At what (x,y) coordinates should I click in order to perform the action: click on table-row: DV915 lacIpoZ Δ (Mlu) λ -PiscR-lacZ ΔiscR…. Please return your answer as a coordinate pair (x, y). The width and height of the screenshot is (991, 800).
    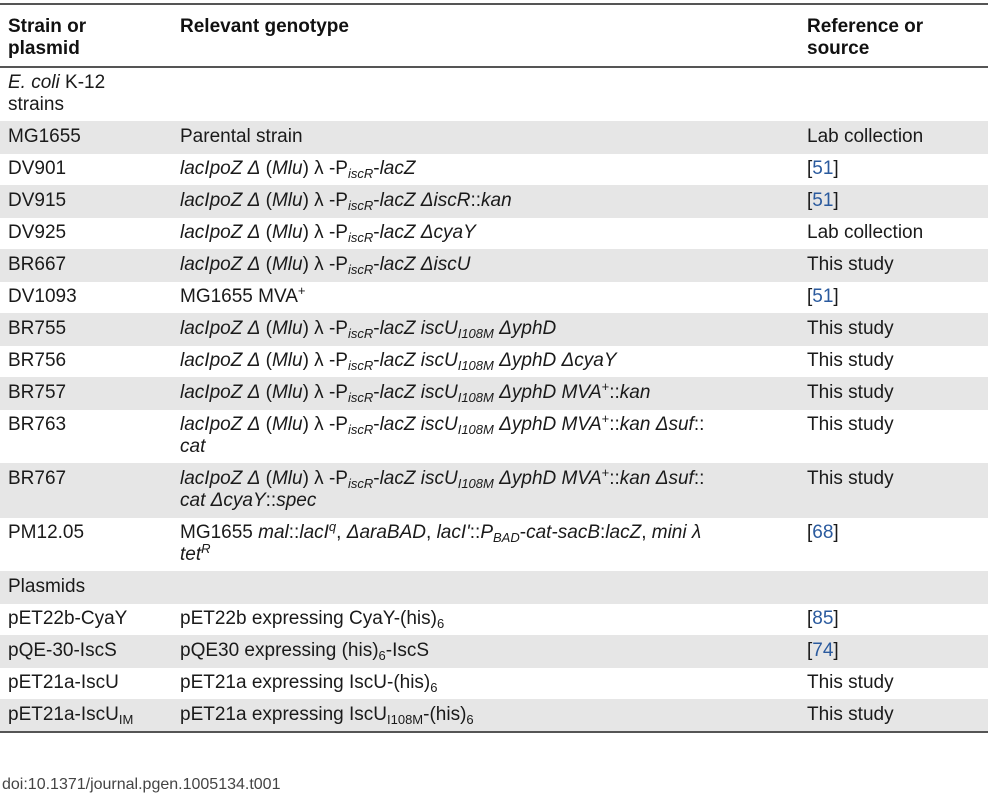
    Looking at the image, I should click on (494, 201).